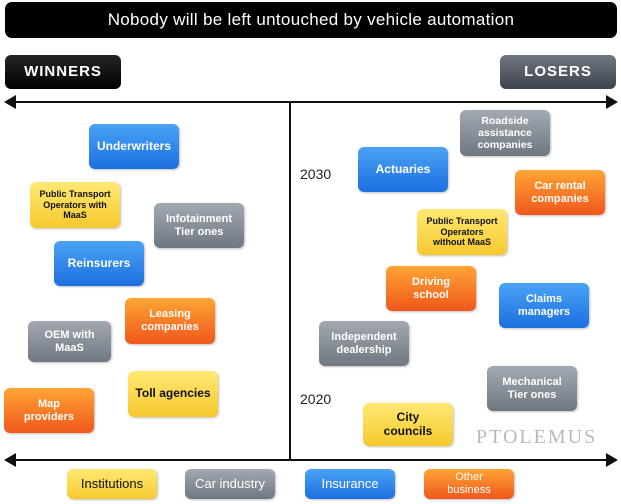  What do you see at coordinates (316, 174) in the screenshot?
I see `year-2030-label: 2030` at bounding box center [316, 174].